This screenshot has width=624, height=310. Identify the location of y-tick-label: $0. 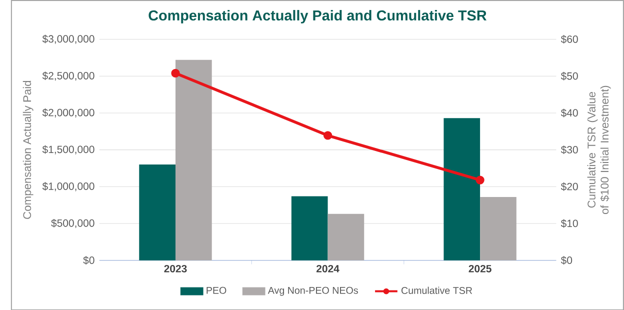
(88, 260).